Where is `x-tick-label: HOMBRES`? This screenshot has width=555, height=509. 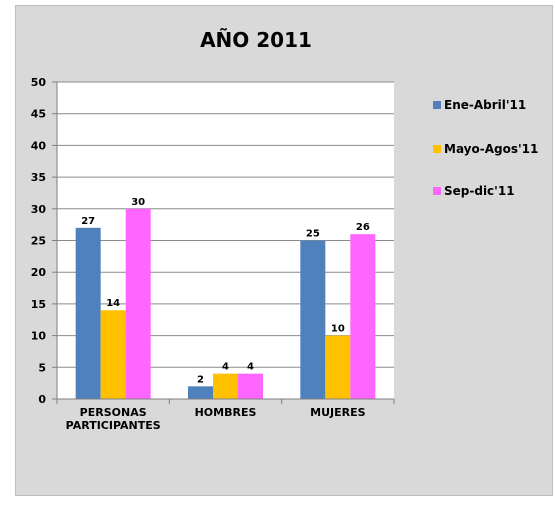 x-tick-label: HOMBRES is located at coordinates (226, 412).